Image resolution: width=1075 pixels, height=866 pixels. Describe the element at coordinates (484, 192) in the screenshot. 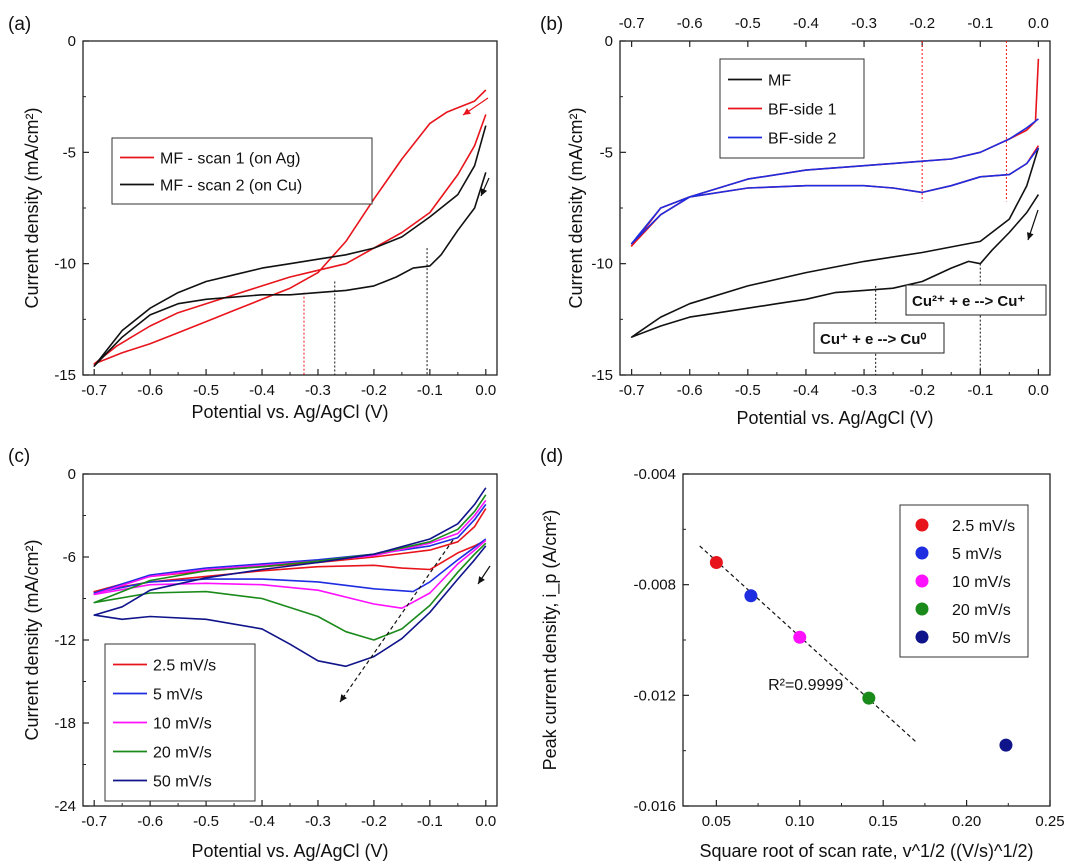

I see `scan-direction-arrow-head` at that location.